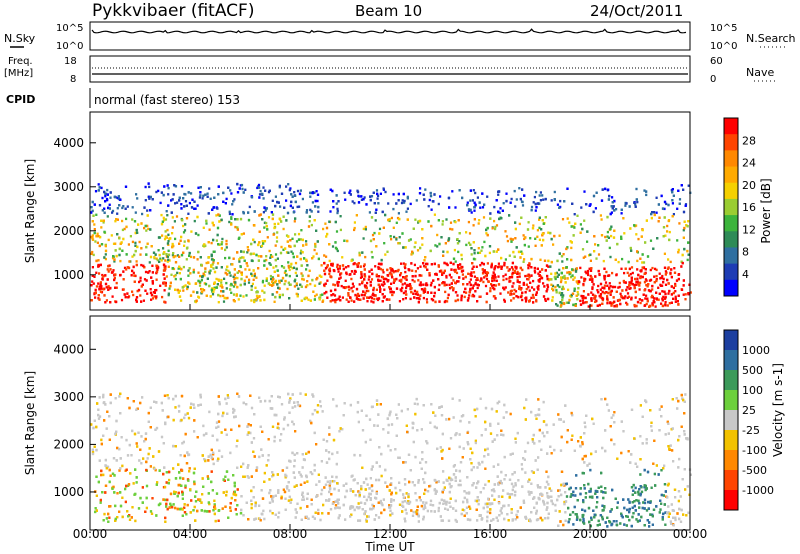 This screenshot has width=800, height=554. Describe the element at coordinates (68, 187) in the screenshot. I see `power-ytick-label-2: 3000` at that location.